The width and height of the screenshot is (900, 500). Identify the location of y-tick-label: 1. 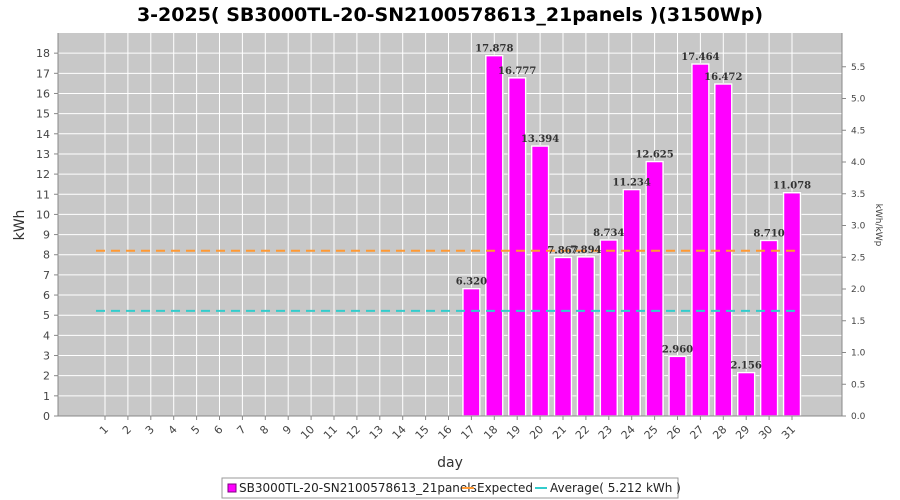
(46, 396).